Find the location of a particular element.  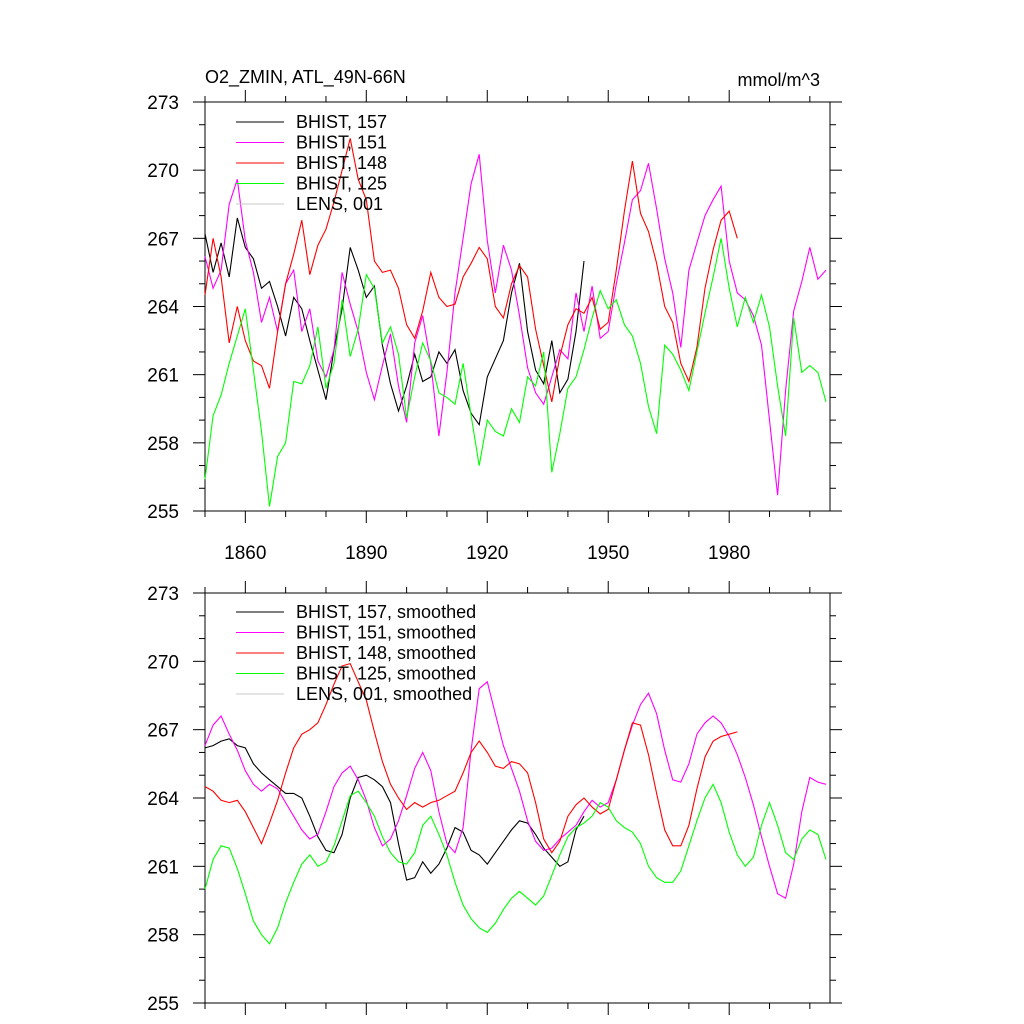

legend-label: LENS, 001, smoothed is located at coordinates (384, 694).